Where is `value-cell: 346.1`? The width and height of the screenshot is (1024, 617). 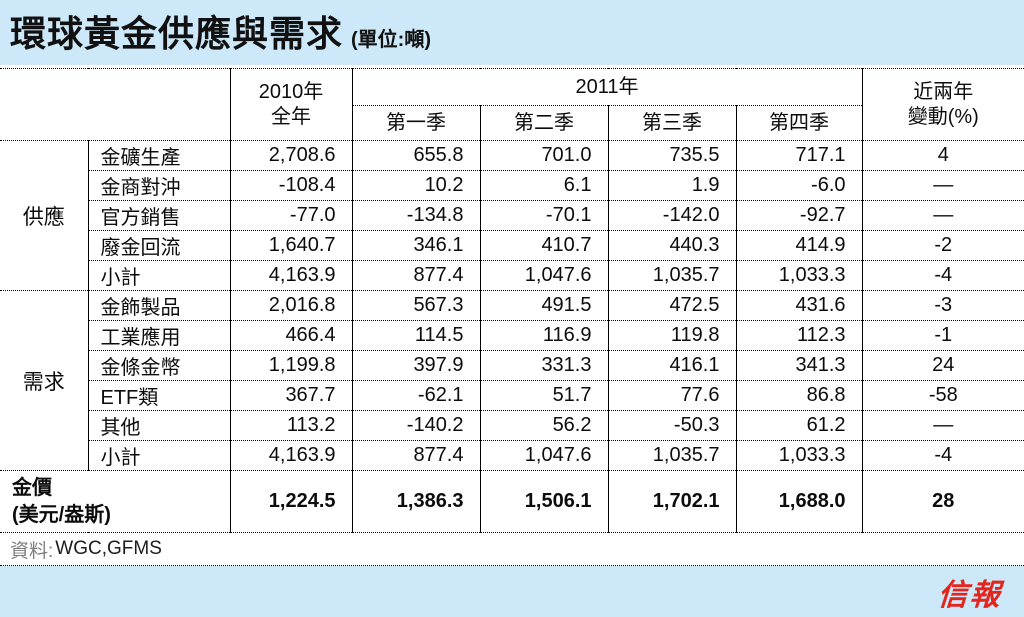
value-cell: 346.1 is located at coordinates (416, 245).